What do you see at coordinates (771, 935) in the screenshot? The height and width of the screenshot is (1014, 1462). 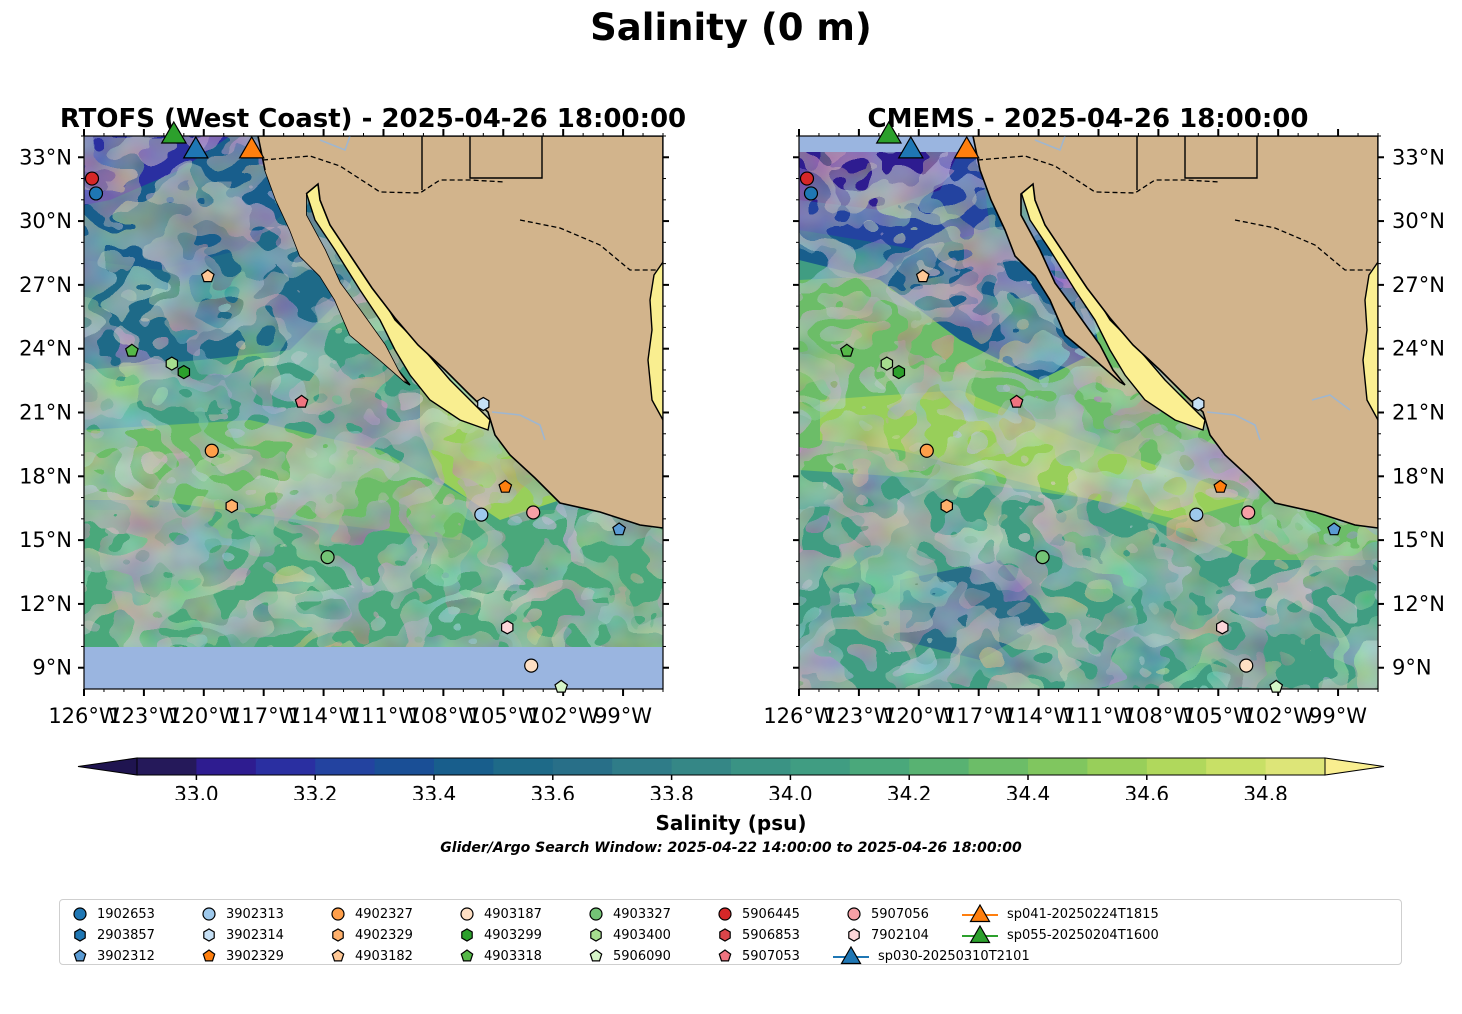 I see `legend-label: 5906853` at bounding box center [771, 935].